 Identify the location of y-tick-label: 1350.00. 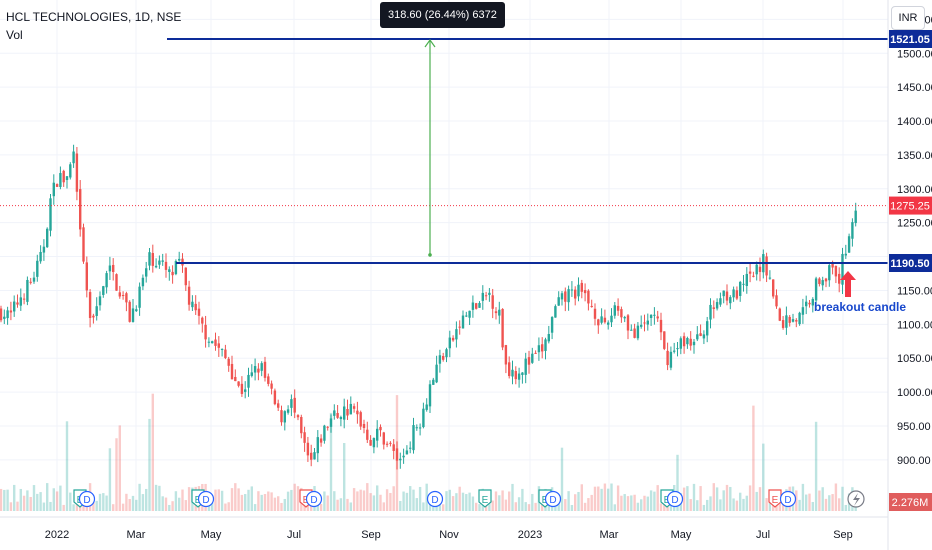
(914, 156).